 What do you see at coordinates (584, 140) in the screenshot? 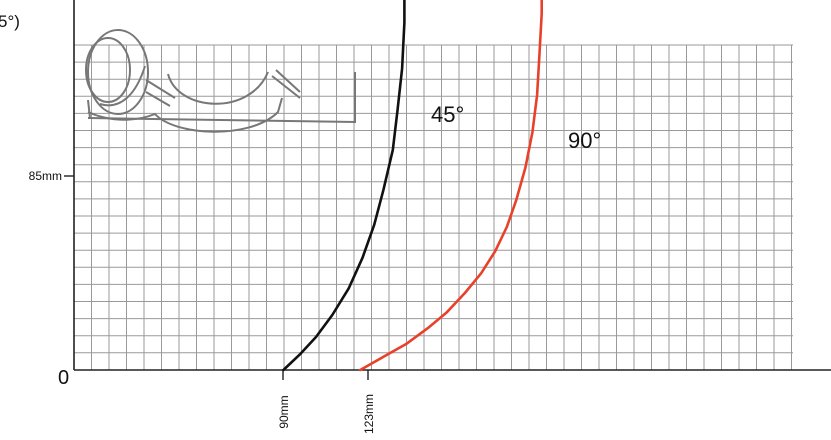
I see `series-label-90: 90°` at bounding box center [584, 140].